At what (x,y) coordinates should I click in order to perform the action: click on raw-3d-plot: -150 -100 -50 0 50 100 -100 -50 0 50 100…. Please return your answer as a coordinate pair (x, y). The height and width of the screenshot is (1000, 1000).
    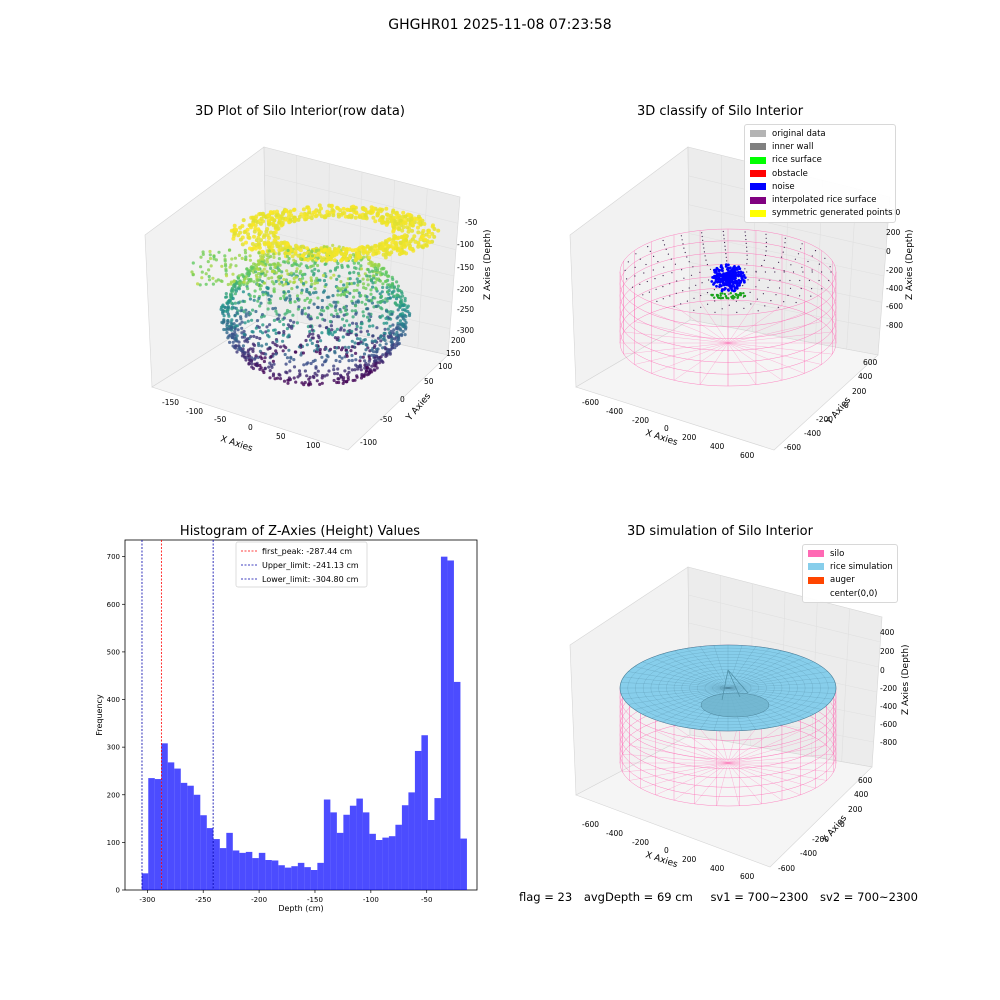
    Looking at the image, I should click on (318, 300).